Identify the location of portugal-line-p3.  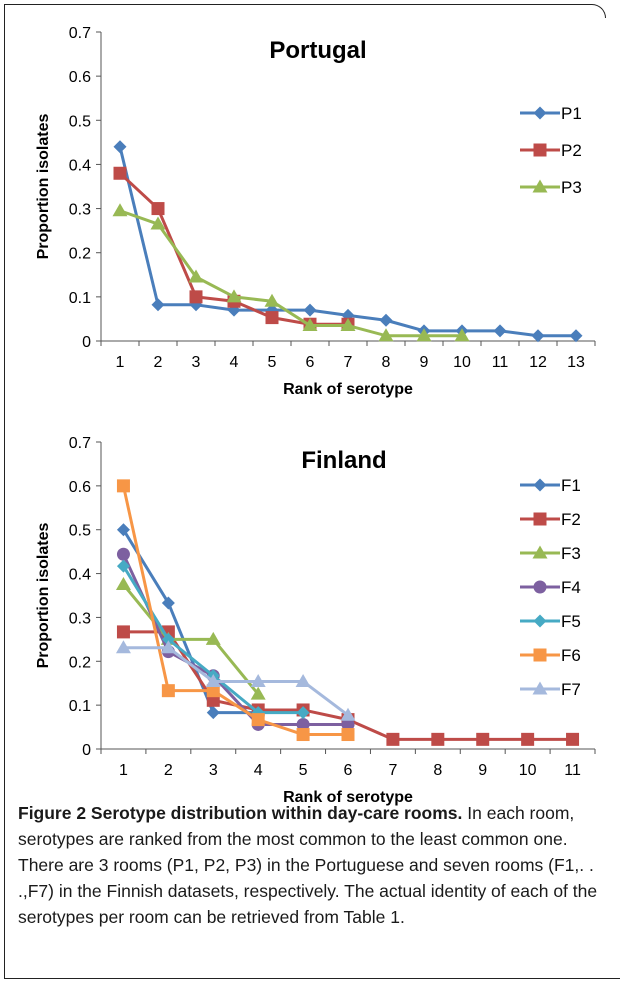
(290, 273).